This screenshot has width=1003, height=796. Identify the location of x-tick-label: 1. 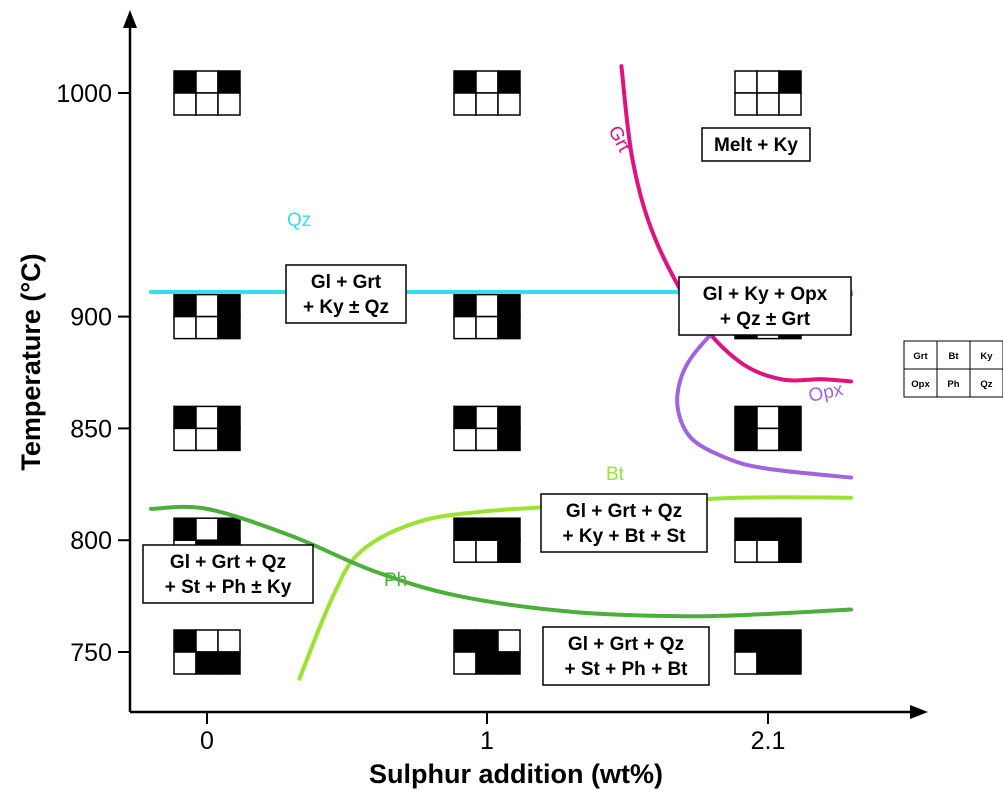
(487, 741).